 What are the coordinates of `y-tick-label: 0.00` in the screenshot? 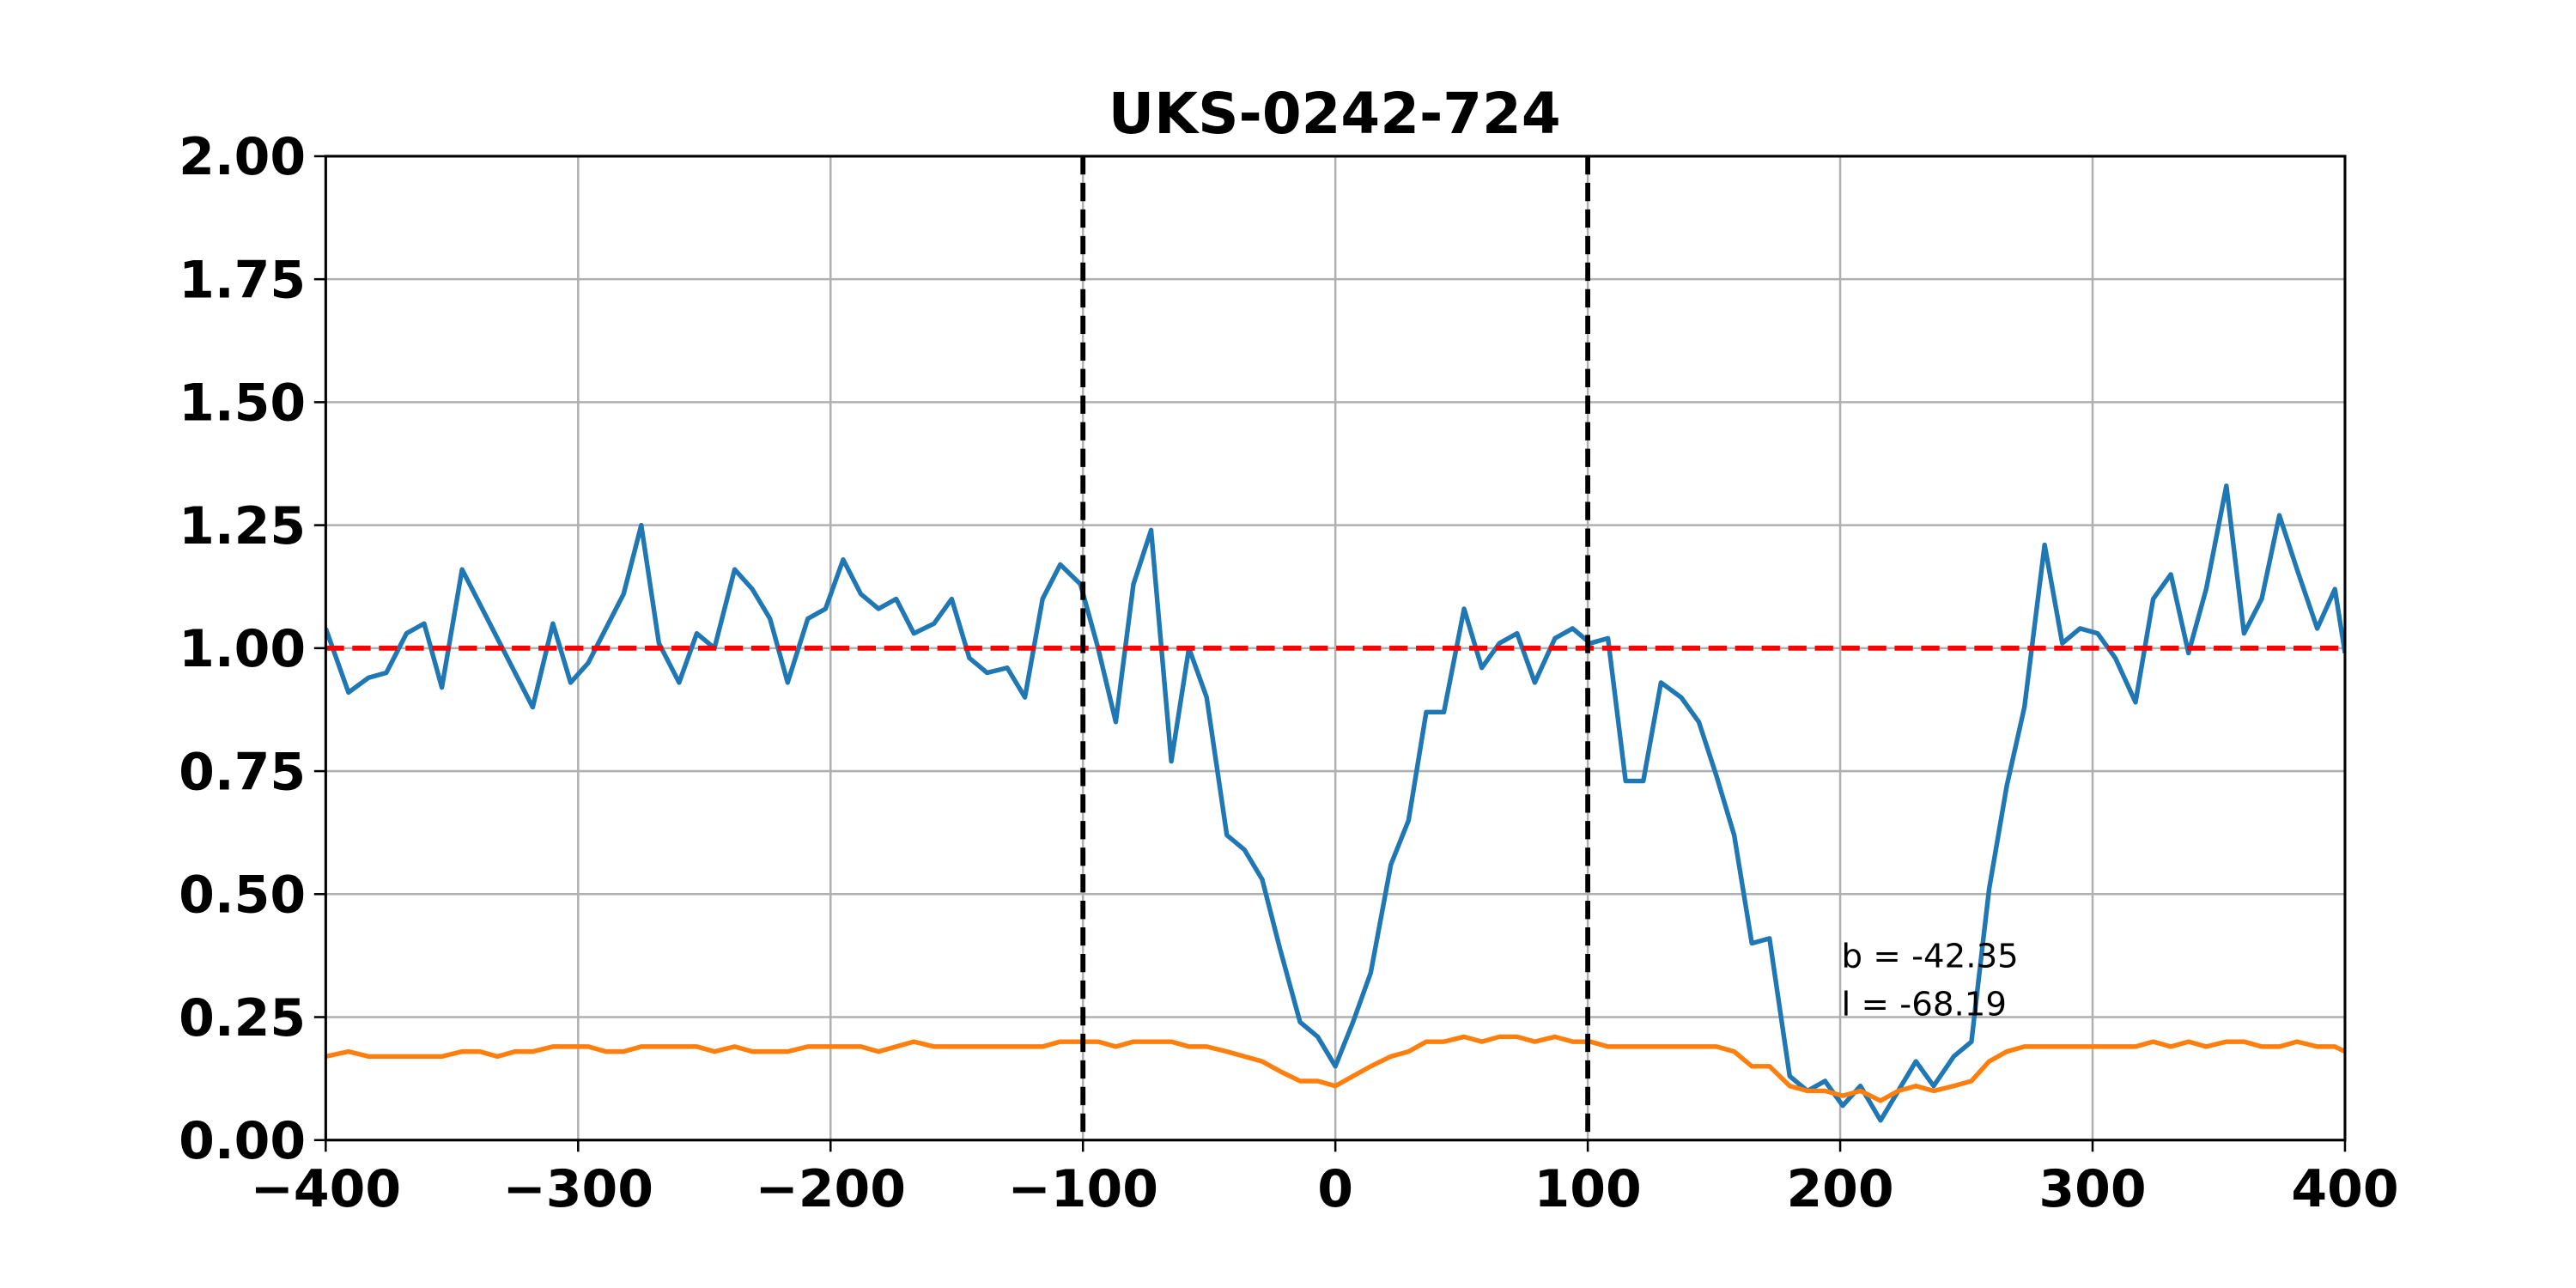 It's located at (242, 1141).